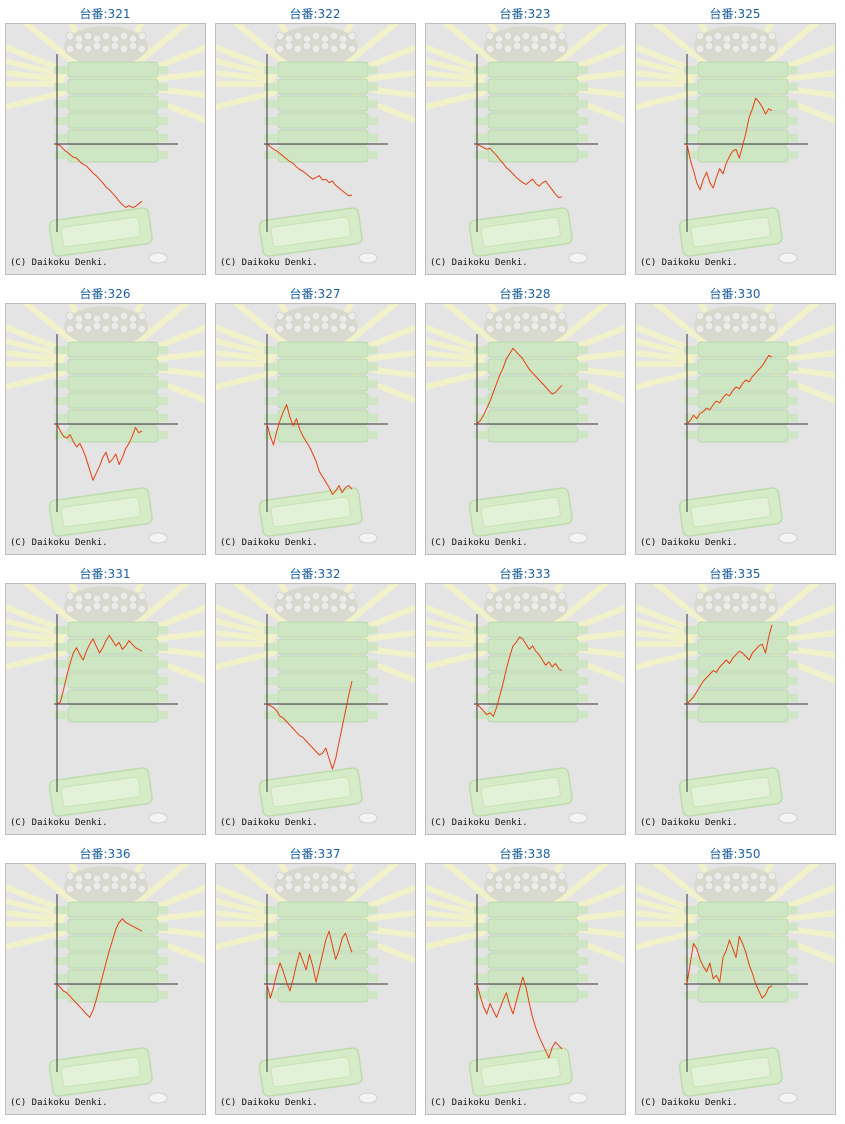 The width and height of the screenshot is (845, 1124). I want to click on graph-card: 台番:336 (C) Daikoku Denki., so click(105, 980).